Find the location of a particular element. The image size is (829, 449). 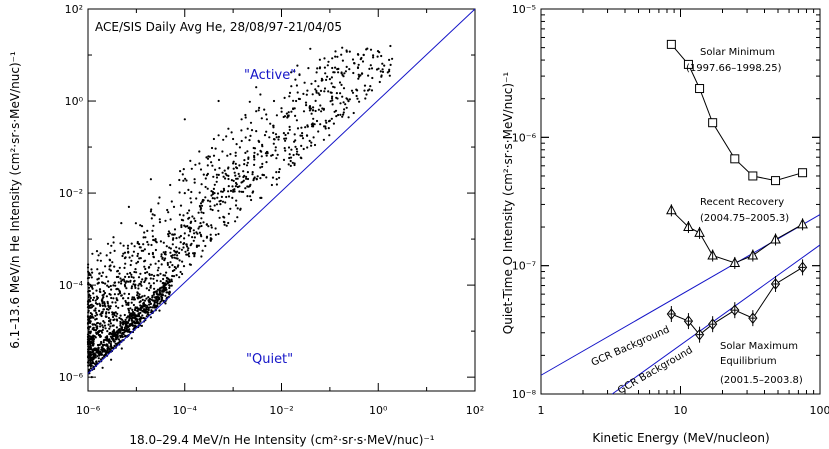

scatter-y-tick-label: 10⁻² is located at coordinates (71, 193).